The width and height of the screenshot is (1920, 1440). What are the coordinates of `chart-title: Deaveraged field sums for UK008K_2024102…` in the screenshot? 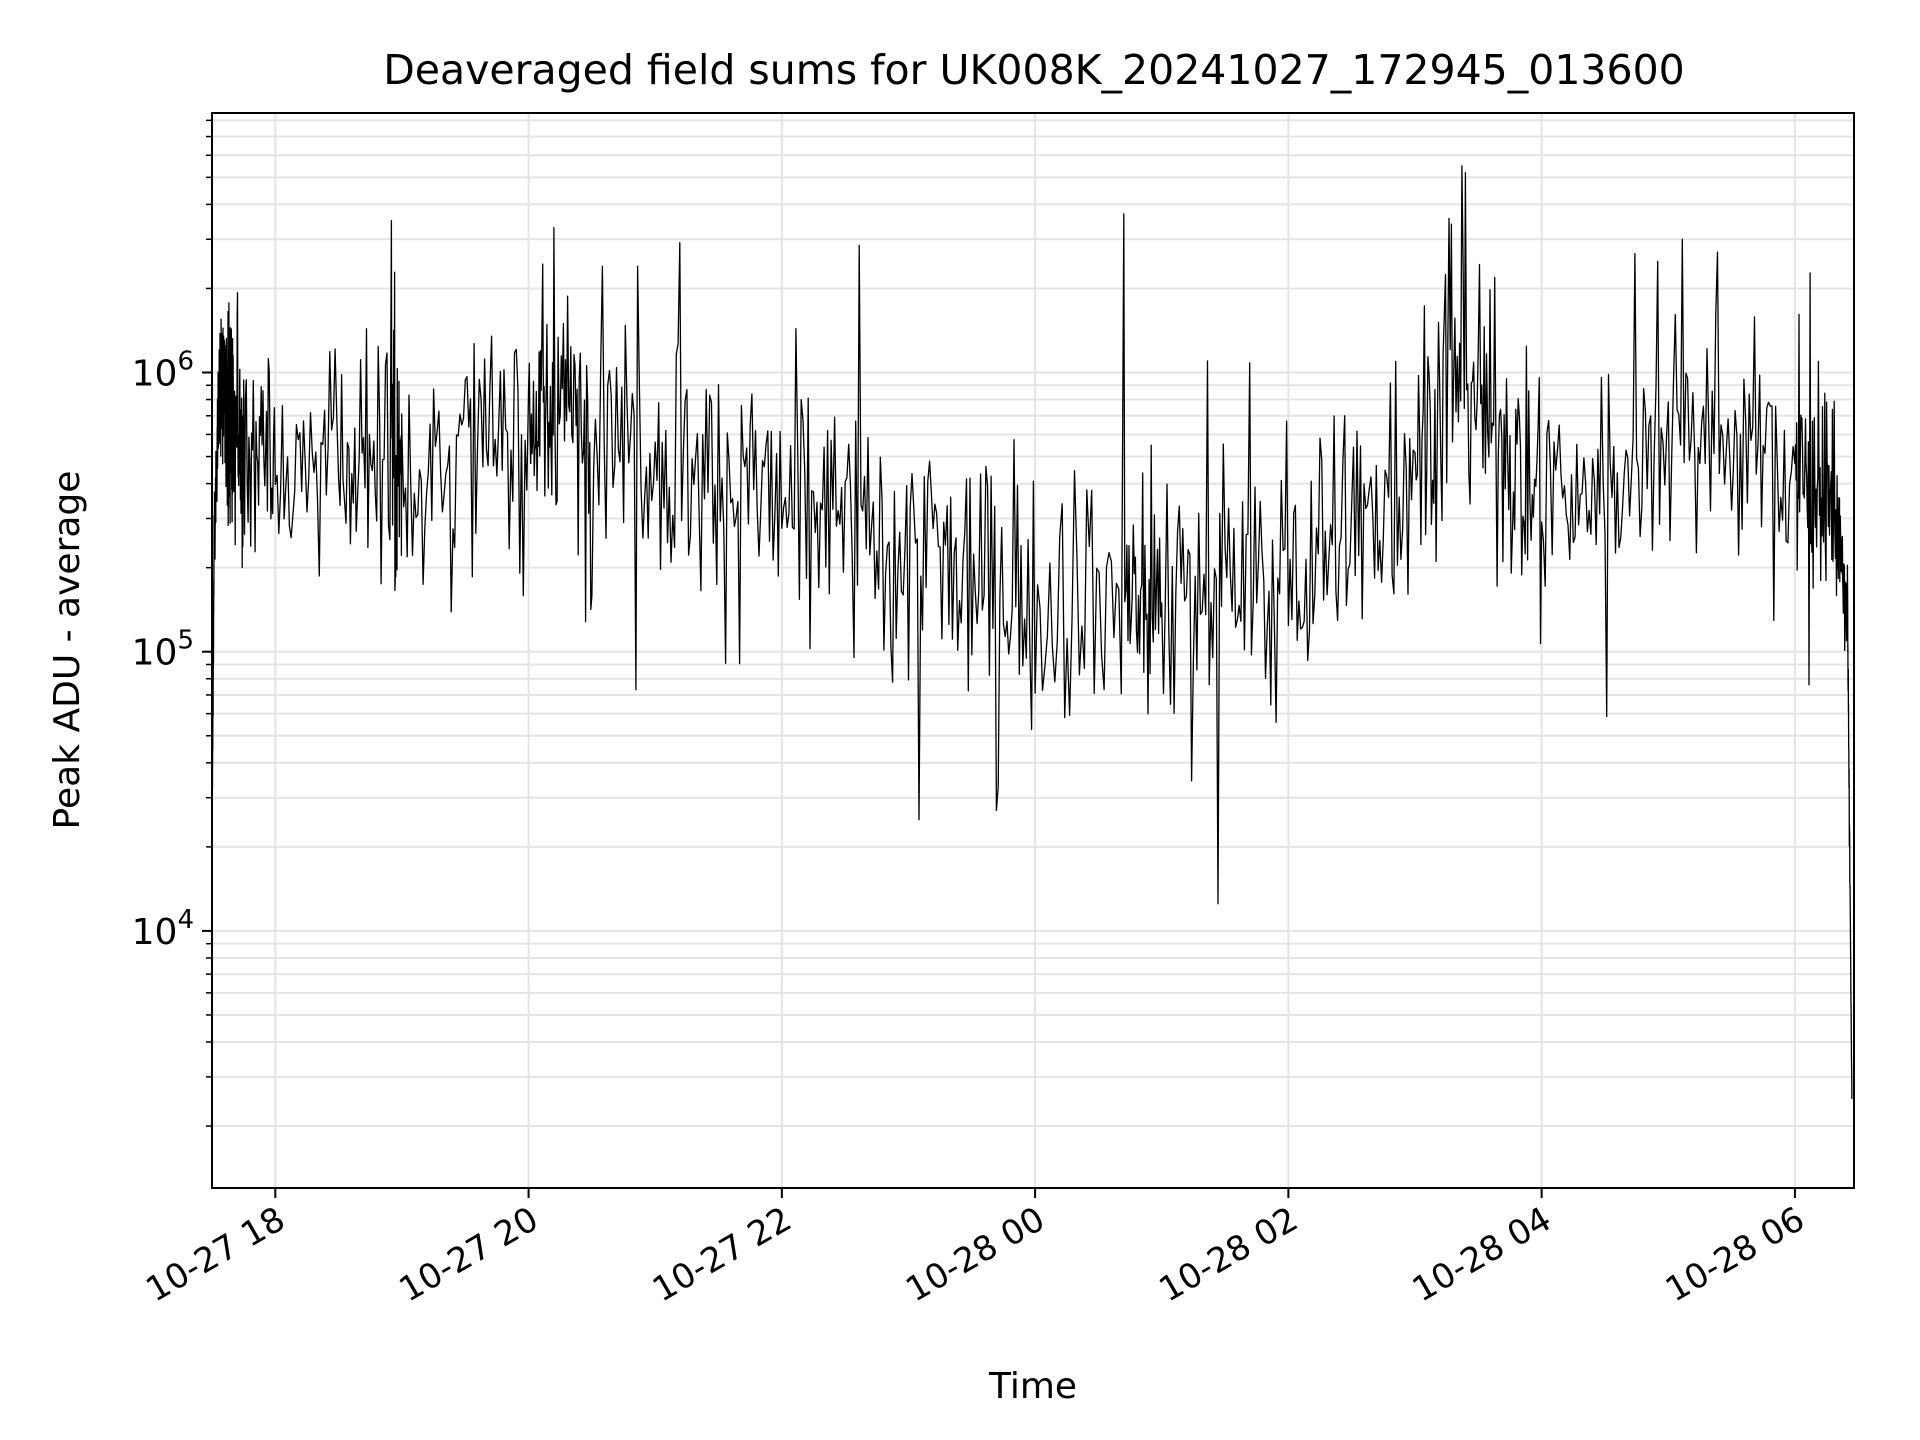 It's located at (1034, 70).